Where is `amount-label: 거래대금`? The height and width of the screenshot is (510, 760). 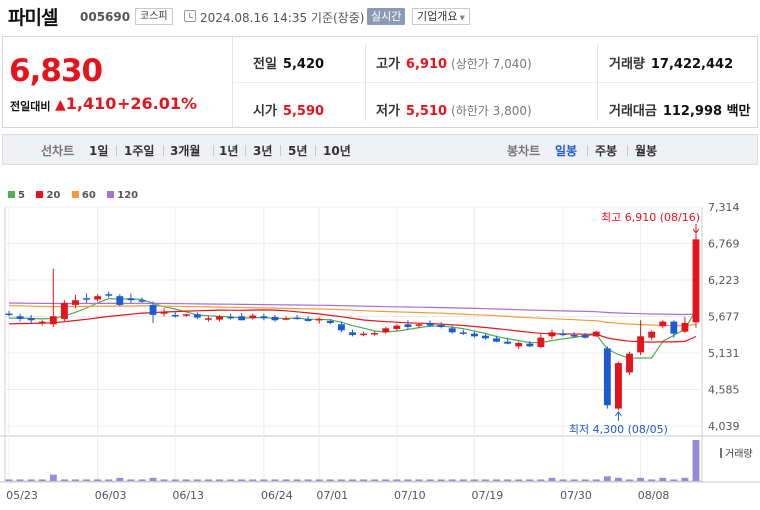 amount-label: 거래대금 is located at coordinates (633, 111).